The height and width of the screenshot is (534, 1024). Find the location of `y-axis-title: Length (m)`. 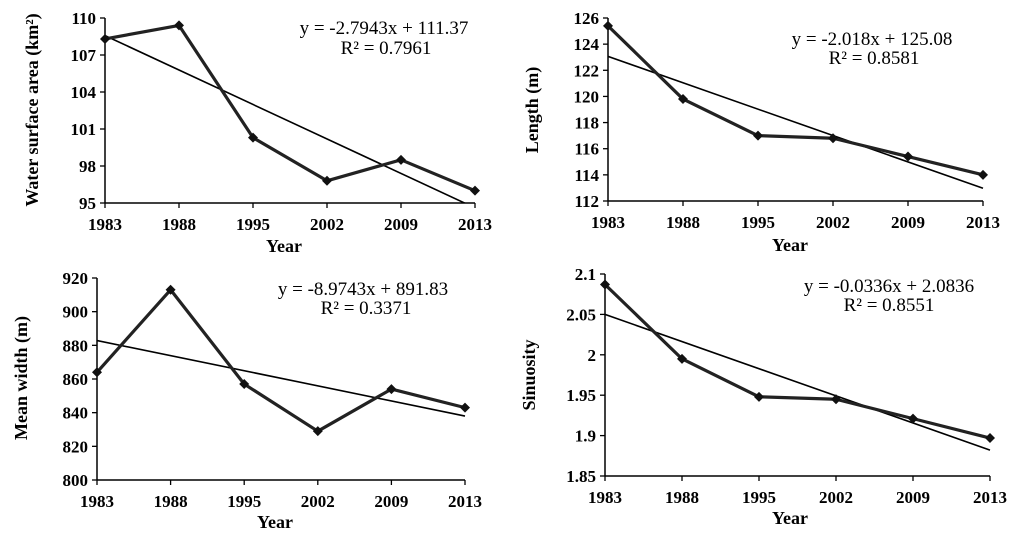

y-axis-title: Length (m) is located at coordinates (532, 110).